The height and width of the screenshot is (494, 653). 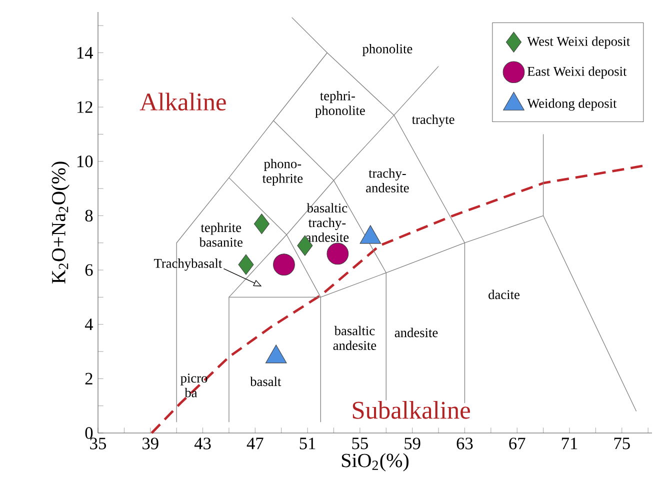 What do you see at coordinates (221, 234) in the screenshot?
I see `annotation: tephrite basanite` at bounding box center [221, 234].